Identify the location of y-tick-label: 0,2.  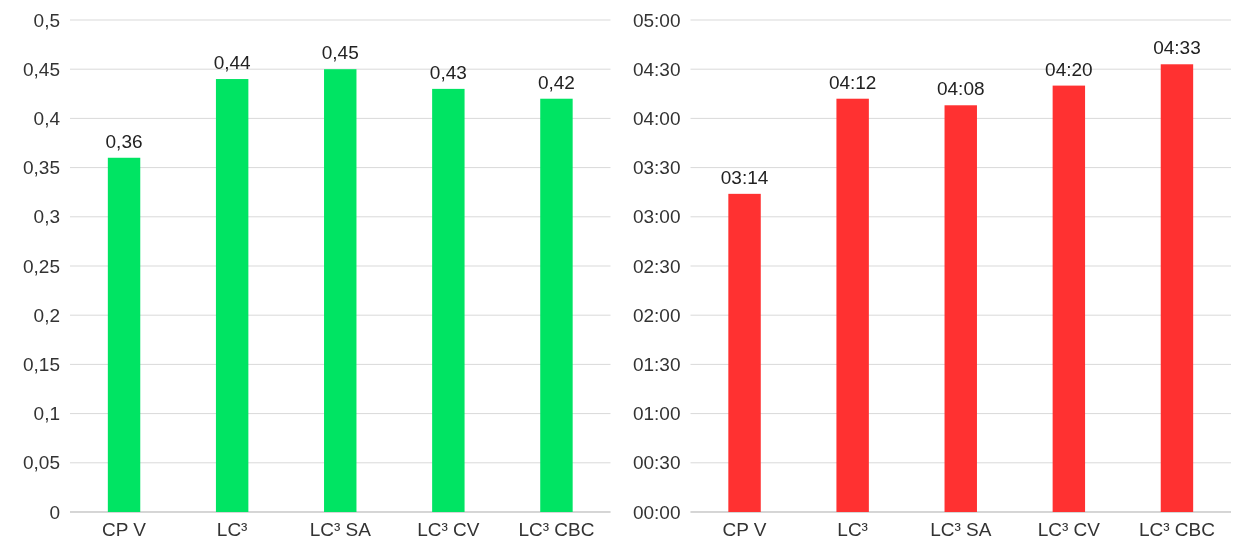
(46, 315).